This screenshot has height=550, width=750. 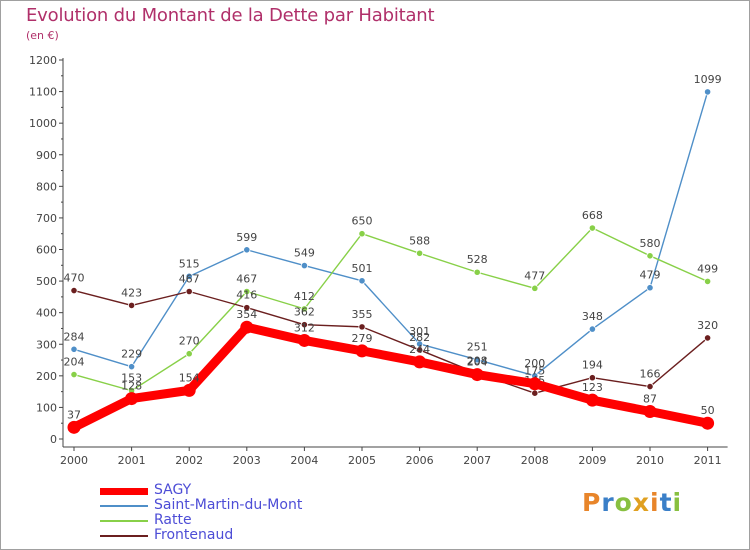 What do you see at coordinates (124, 521) in the screenshot?
I see `legend-swatch-ratte` at bounding box center [124, 521].